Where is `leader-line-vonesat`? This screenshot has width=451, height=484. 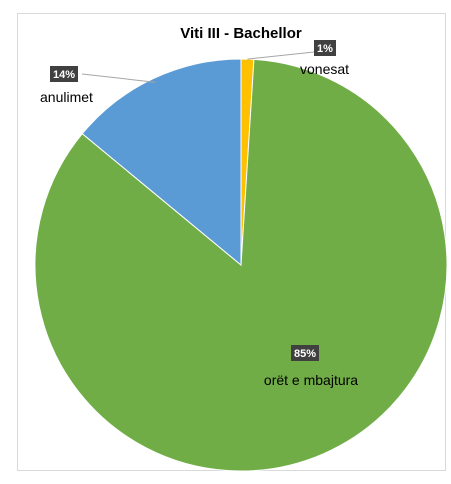 leader-line-vonesat is located at coordinates (281, 55).